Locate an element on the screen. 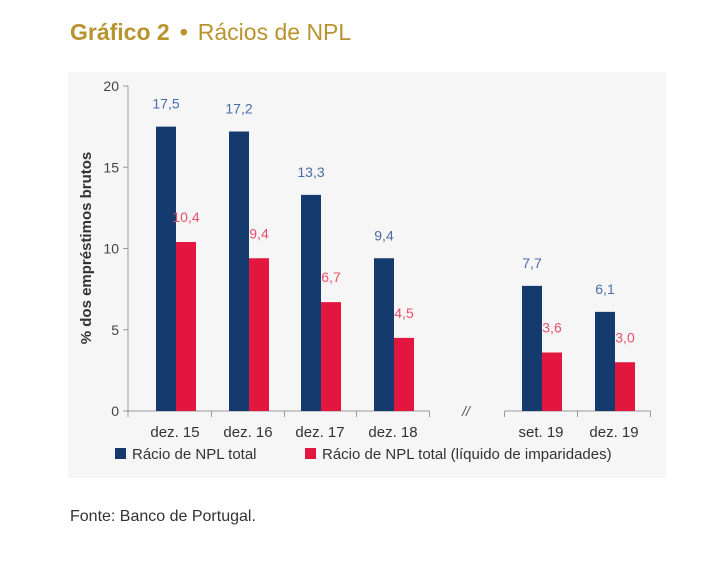 Image resolution: width=726 pixels, height=561 pixels. figure-title-text: Rácios de NPL is located at coordinates (274, 32).